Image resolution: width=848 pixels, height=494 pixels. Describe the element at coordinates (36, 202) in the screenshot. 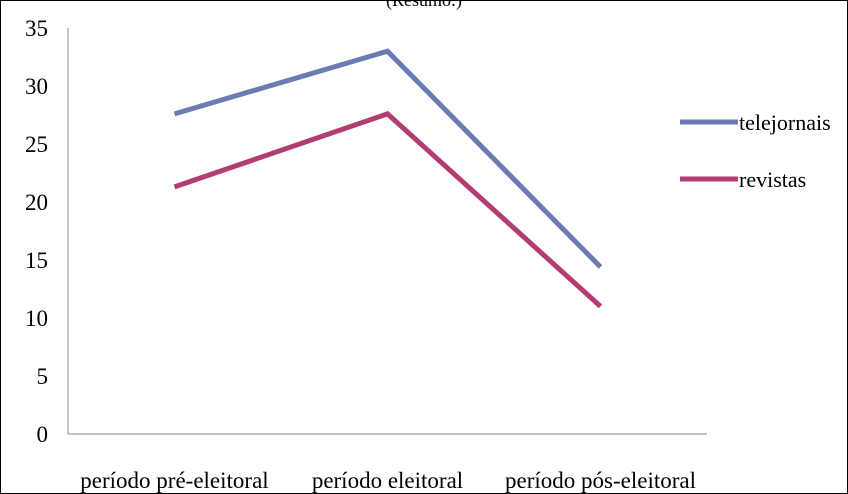

I see `y-tick-label: 20` at that location.